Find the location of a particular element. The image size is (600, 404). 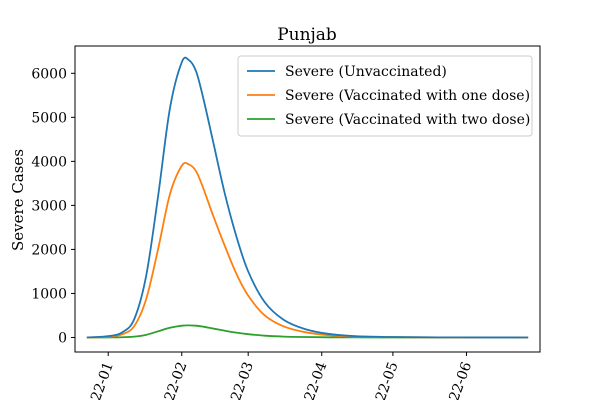

legend-label-3: Severe (Vaccinated with two dose) is located at coordinates (407, 120).